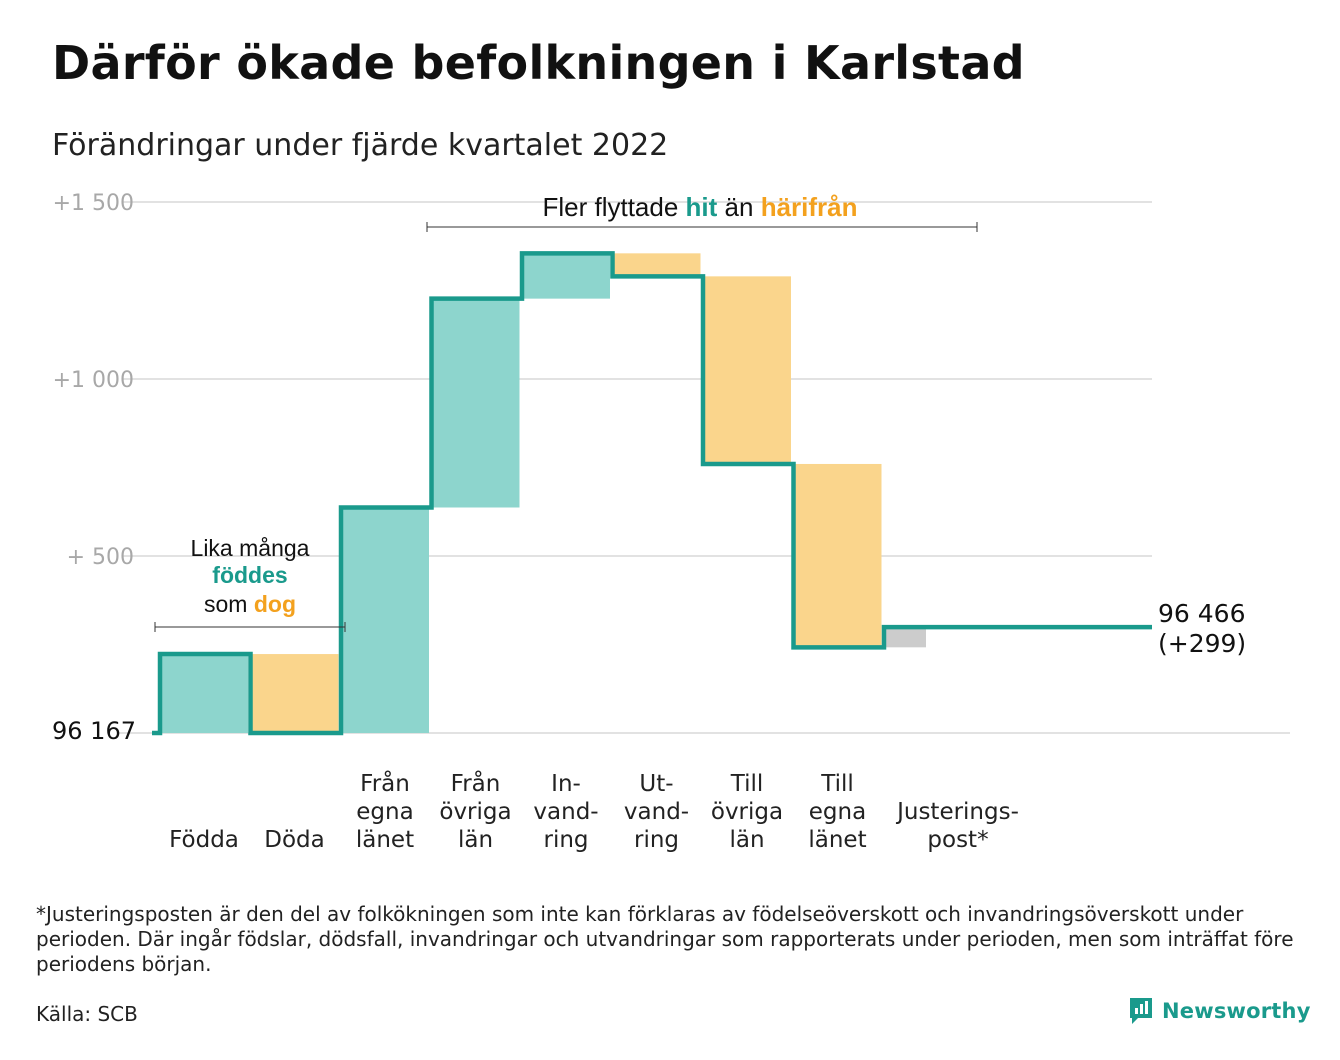 Image resolution: width=1340 pixels, height=1060 pixels. What do you see at coordinates (837, 555) in the screenshot?
I see `bar-tillegnalänet` at bounding box center [837, 555].